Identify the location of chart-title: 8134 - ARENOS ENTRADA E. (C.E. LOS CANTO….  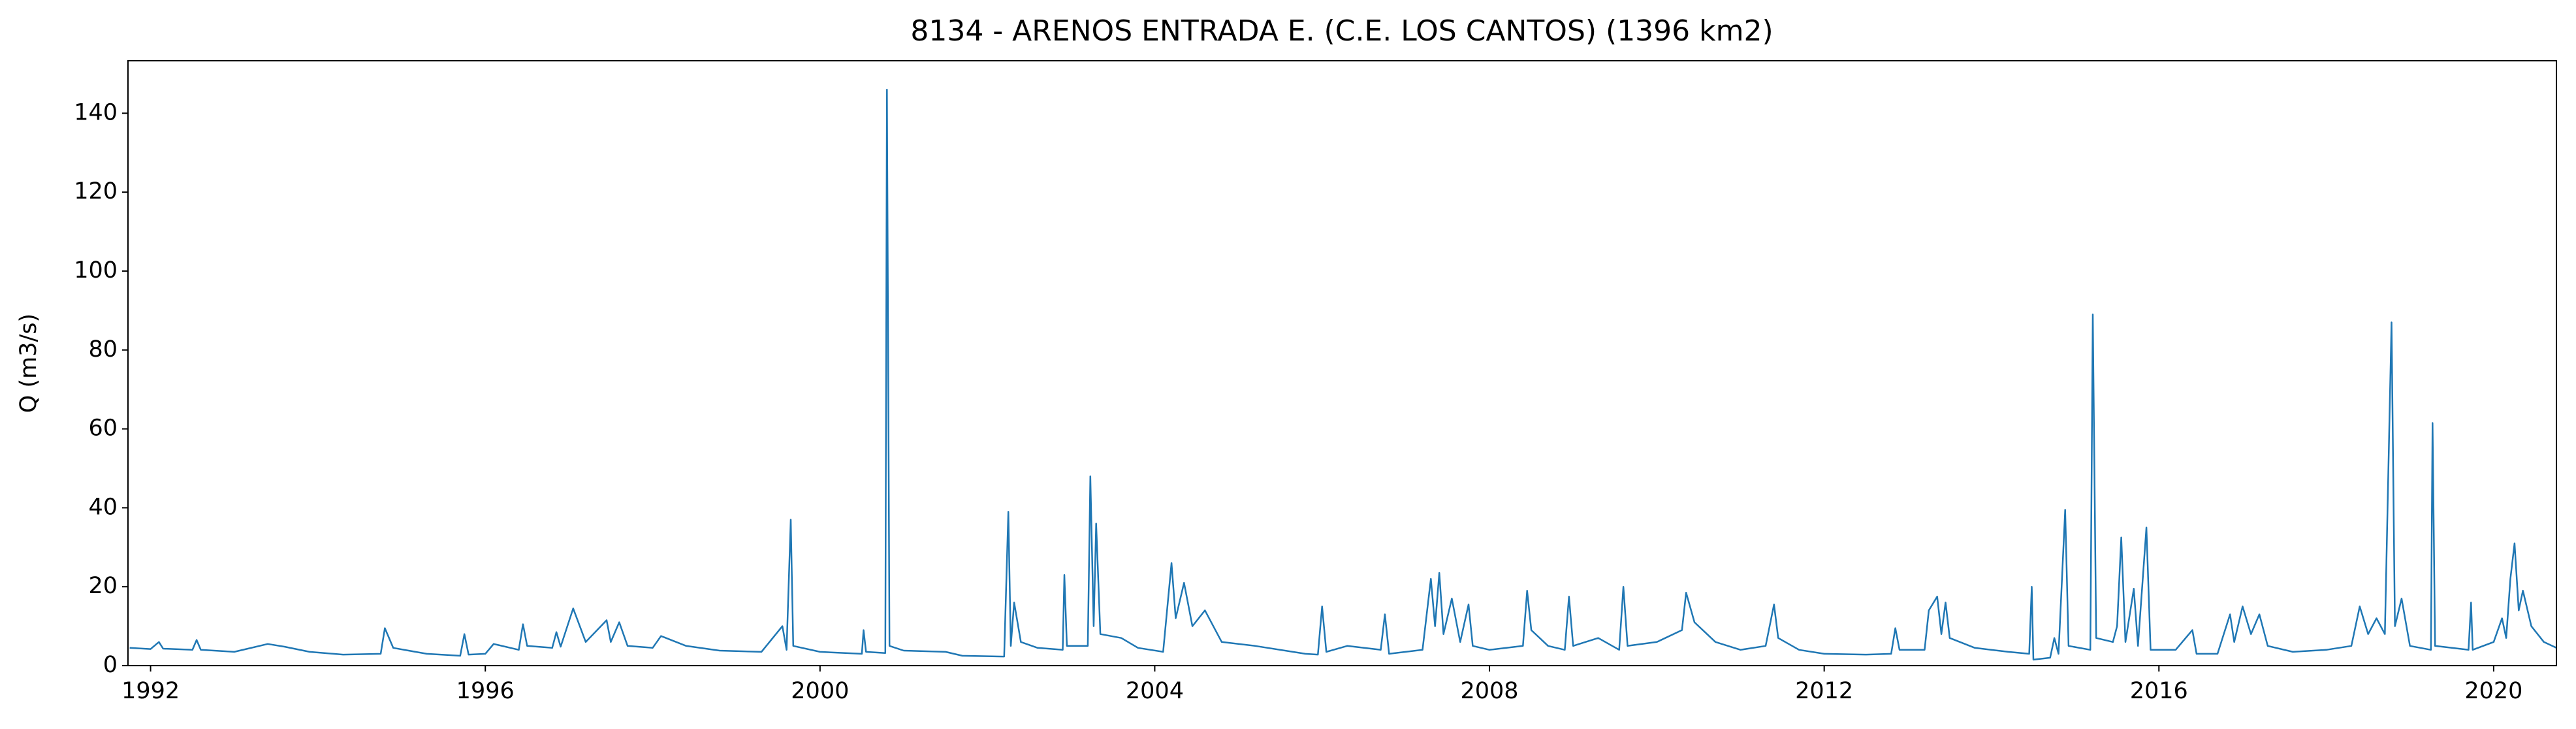
(1342, 31).